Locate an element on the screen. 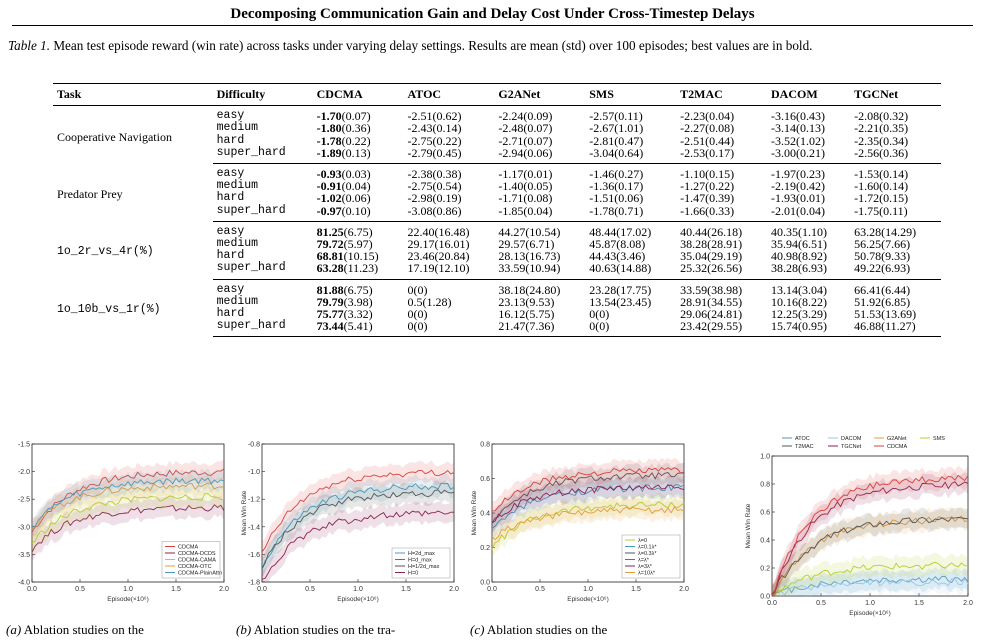 The height and width of the screenshot is (644, 985). legend-entry: TGCNet is located at coordinates (851, 447).